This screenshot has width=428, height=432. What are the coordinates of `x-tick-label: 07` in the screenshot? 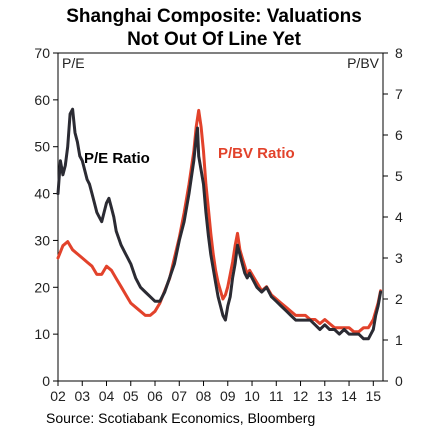 It's located at (179, 396).